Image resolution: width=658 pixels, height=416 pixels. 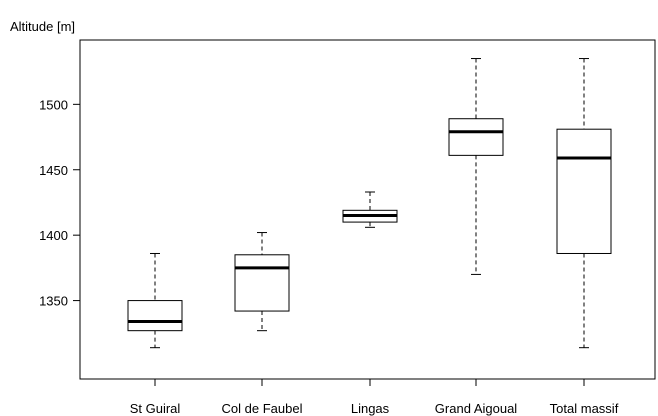 What do you see at coordinates (53, 104) in the screenshot?
I see `y-tick-label-3: 1500` at bounding box center [53, 104].